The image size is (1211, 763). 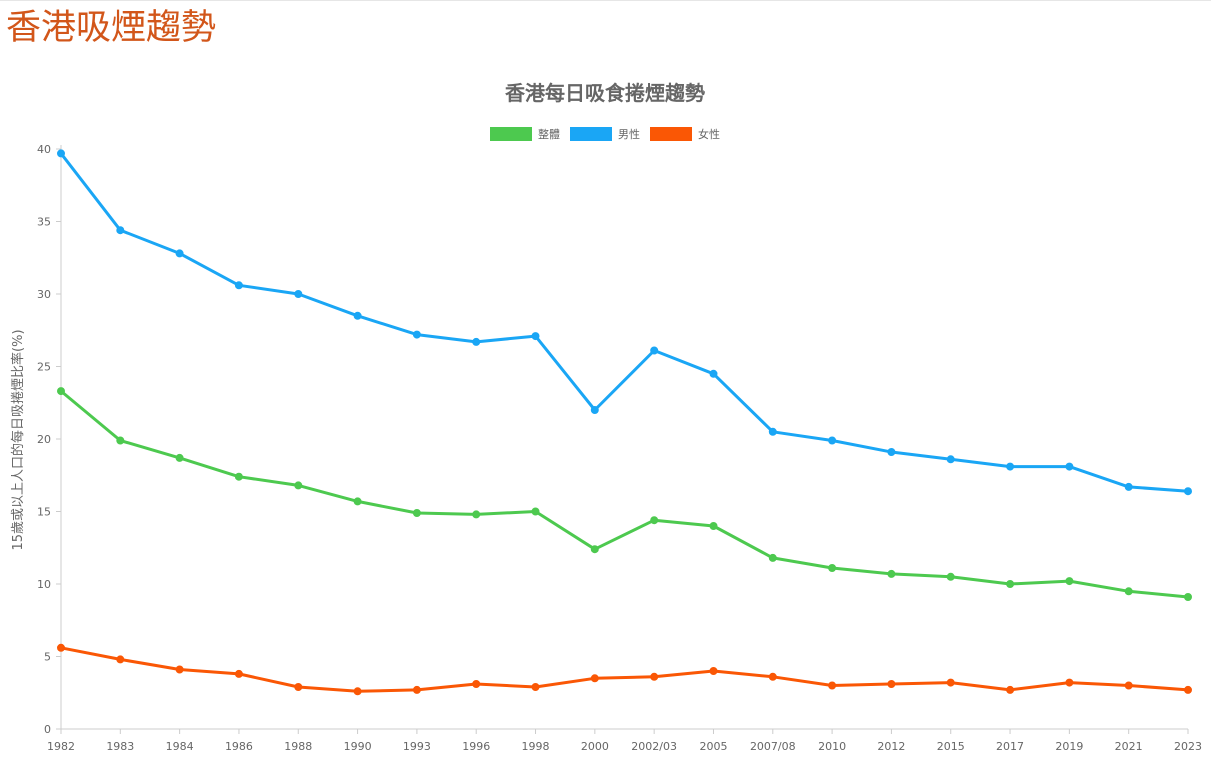 What do you see at coordinates (120, 746) in the screenshot?
I see `x-tick-label: 1983` at bounding box center [120, 746].